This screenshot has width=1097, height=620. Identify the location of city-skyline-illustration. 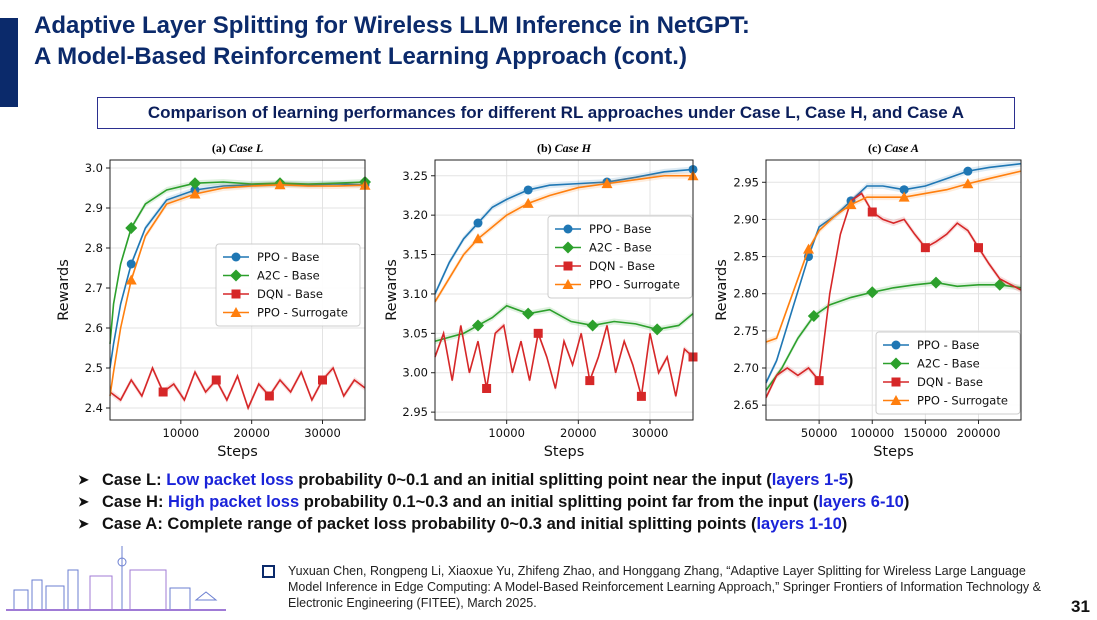
(116, 578).